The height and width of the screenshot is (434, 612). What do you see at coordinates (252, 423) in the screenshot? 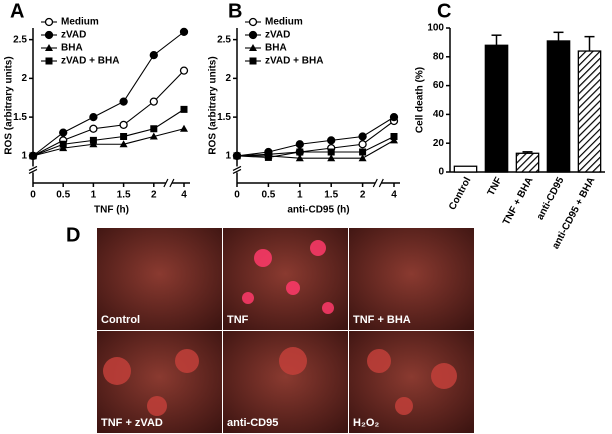
I see `micrograph-label: anti-CD95` at bounding box center [252, 423].